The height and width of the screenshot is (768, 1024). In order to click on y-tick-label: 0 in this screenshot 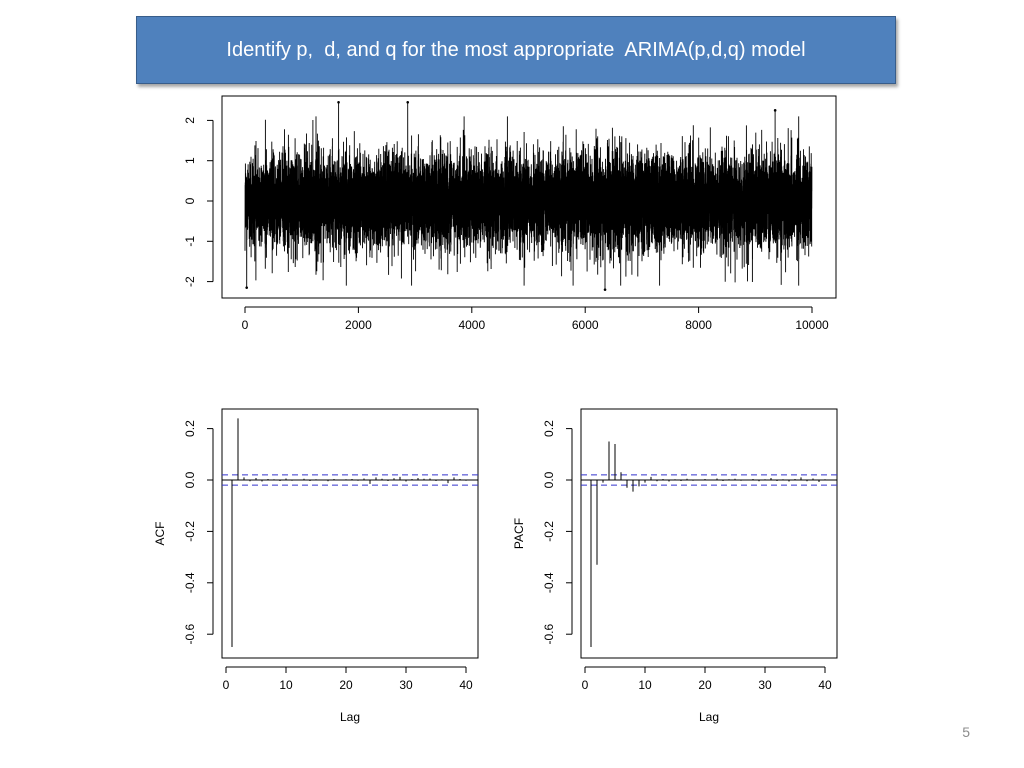, I will do `click(190, 200)`.